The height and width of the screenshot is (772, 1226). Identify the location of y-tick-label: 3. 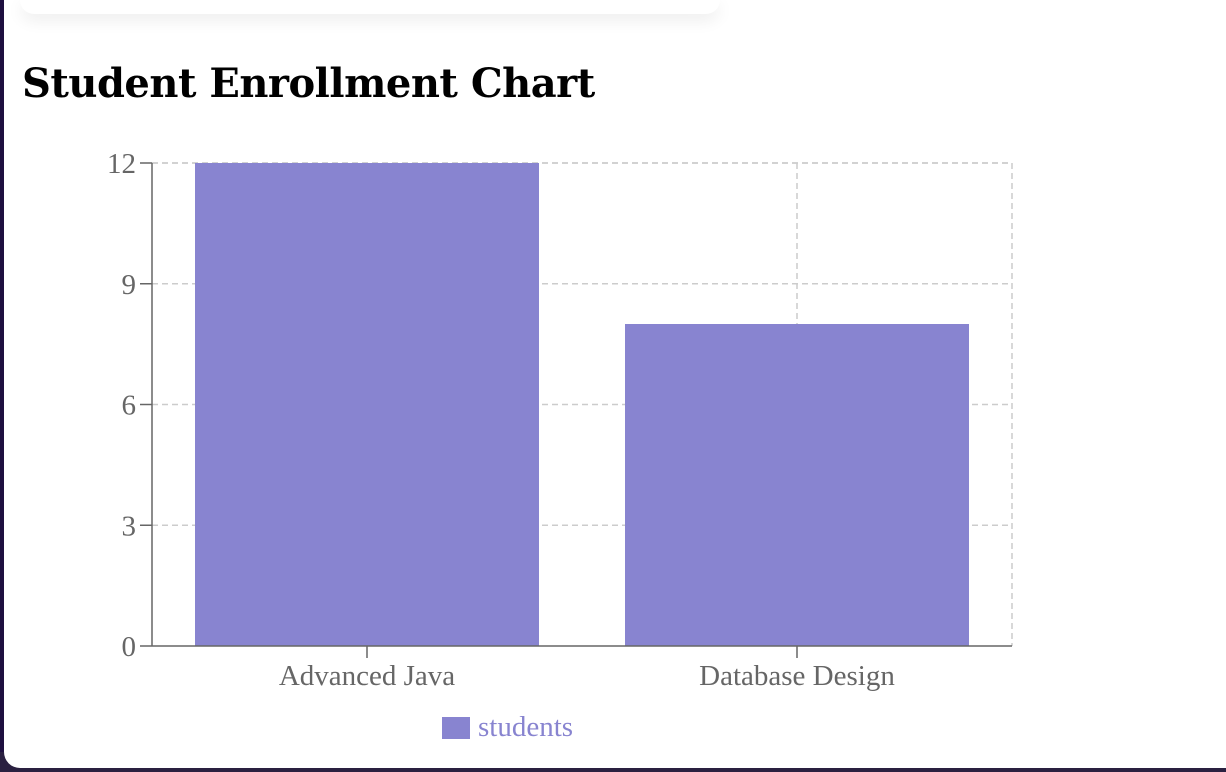
(129, 526).